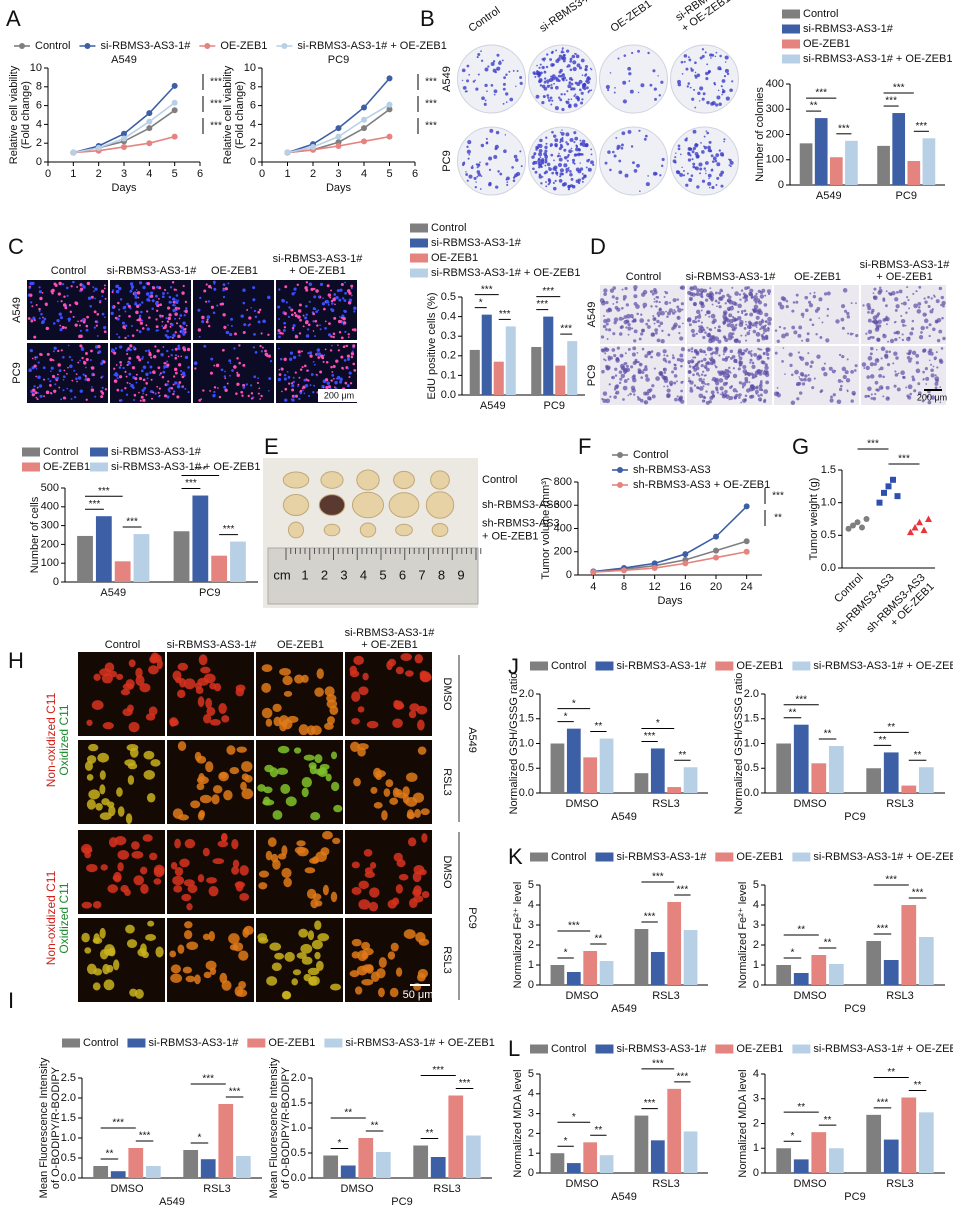  I want to click on y-tick-label: 100, so click(50, 563).